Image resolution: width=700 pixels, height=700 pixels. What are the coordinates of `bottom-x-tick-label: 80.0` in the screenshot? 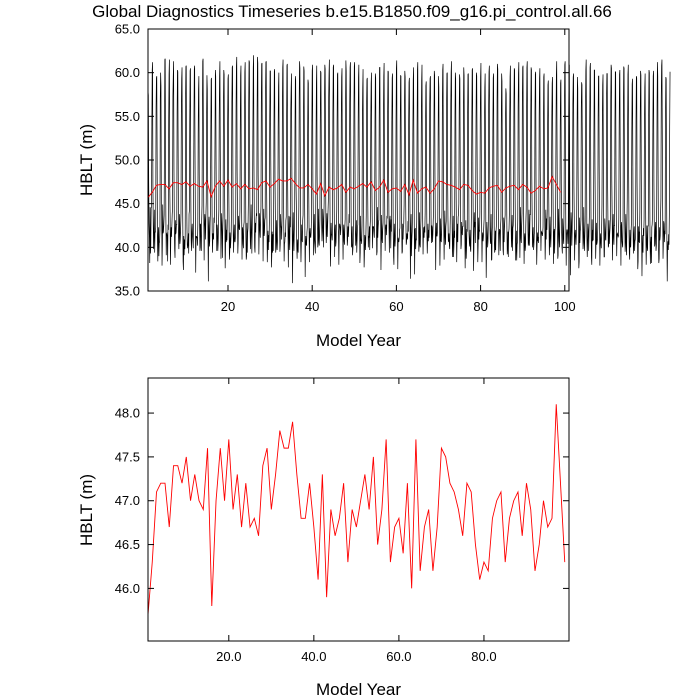 It's located at (483, 656).